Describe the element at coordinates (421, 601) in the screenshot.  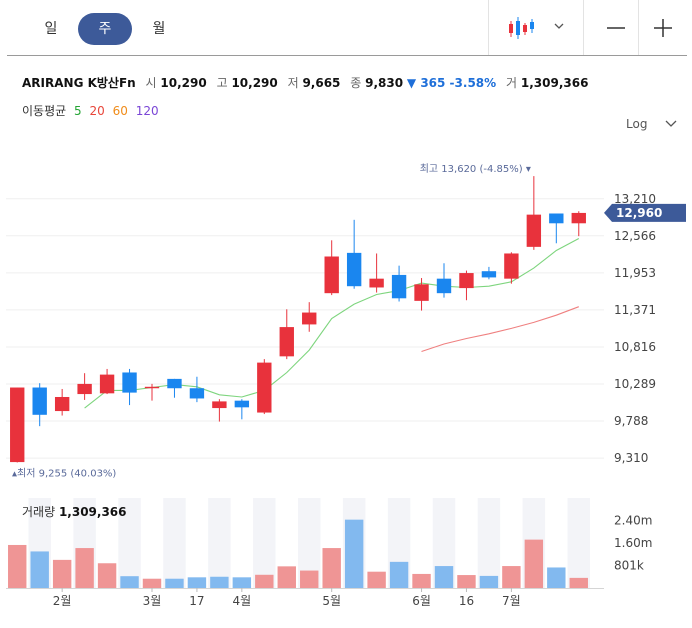
I see `x-tick-label: 6월` at that location.